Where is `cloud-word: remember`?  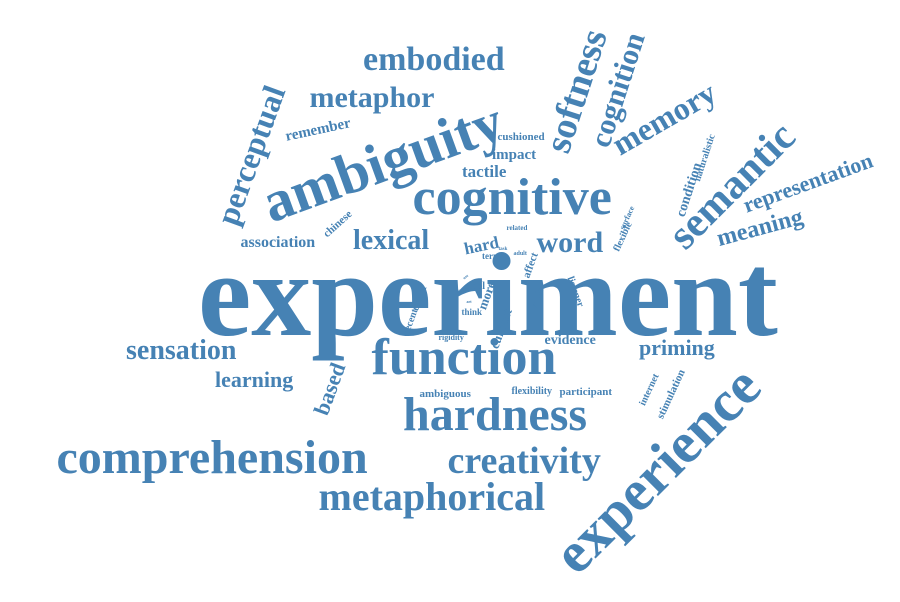
cloud-word: remember is located at coordinates (318, 129).